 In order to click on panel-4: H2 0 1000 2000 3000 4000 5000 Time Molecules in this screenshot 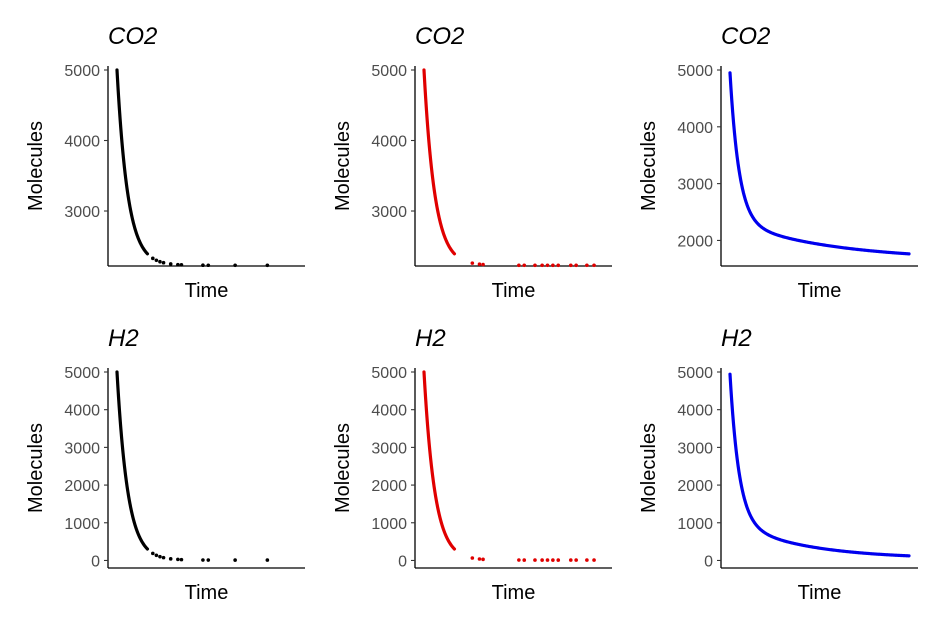, I will do `click(165, 464)`.